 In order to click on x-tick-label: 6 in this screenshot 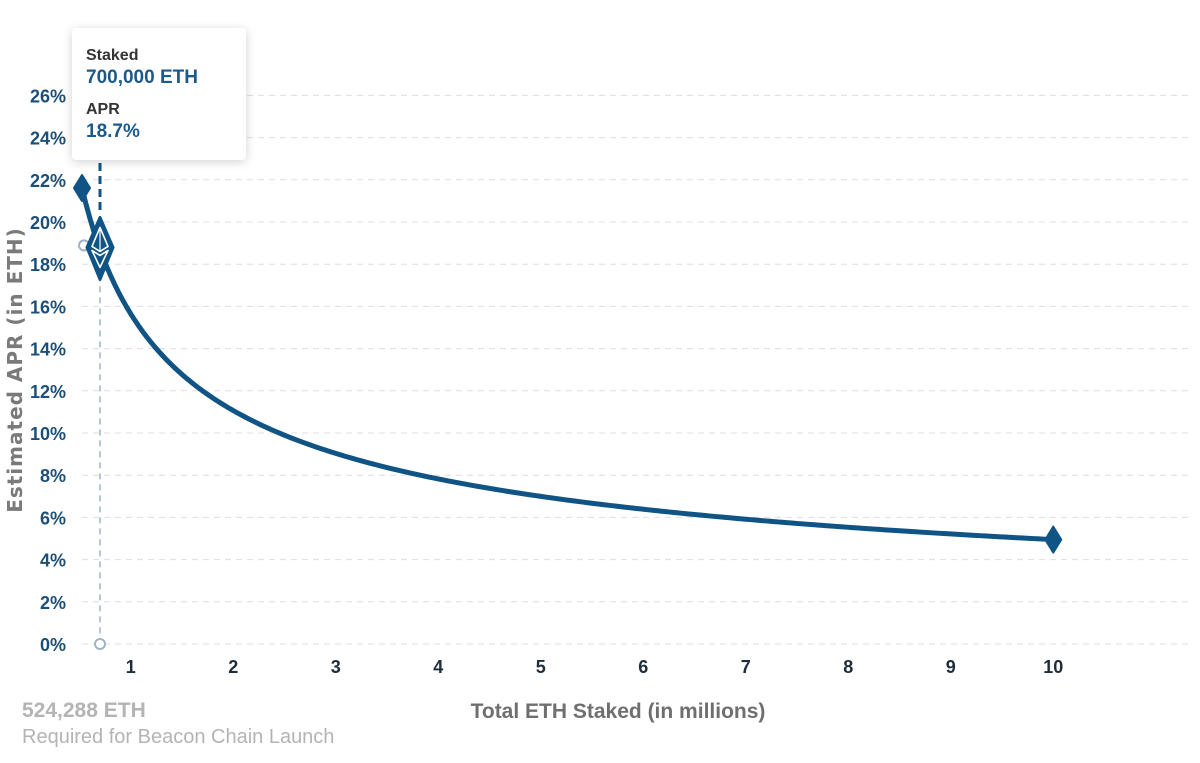, I will do `click(643, 667)`.